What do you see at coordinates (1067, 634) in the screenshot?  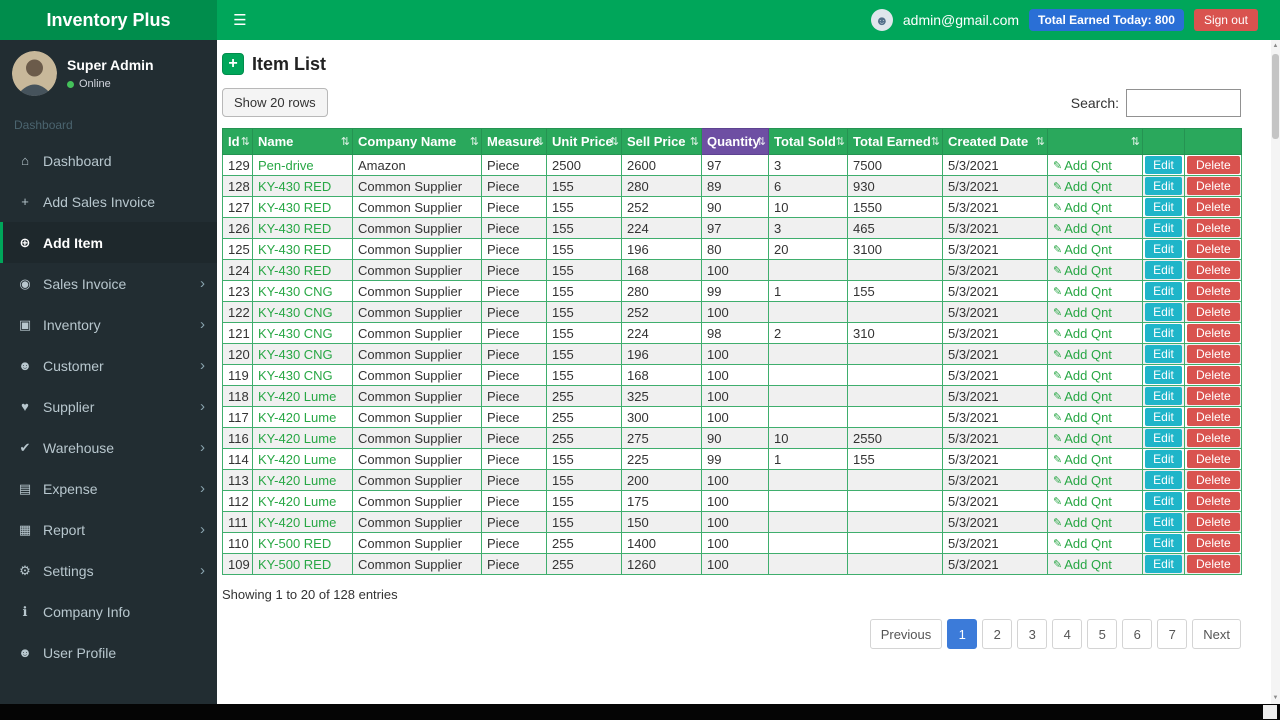 I see `page-button-4: 4` at bounding box center [1067, 634].